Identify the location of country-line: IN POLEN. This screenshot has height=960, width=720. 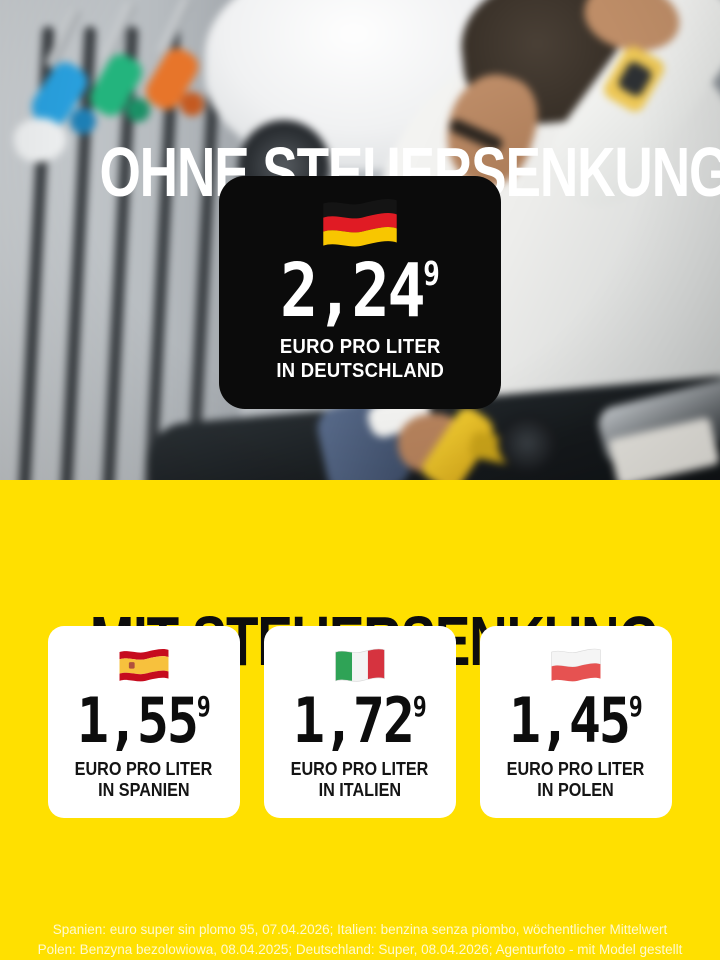
(576, 790).